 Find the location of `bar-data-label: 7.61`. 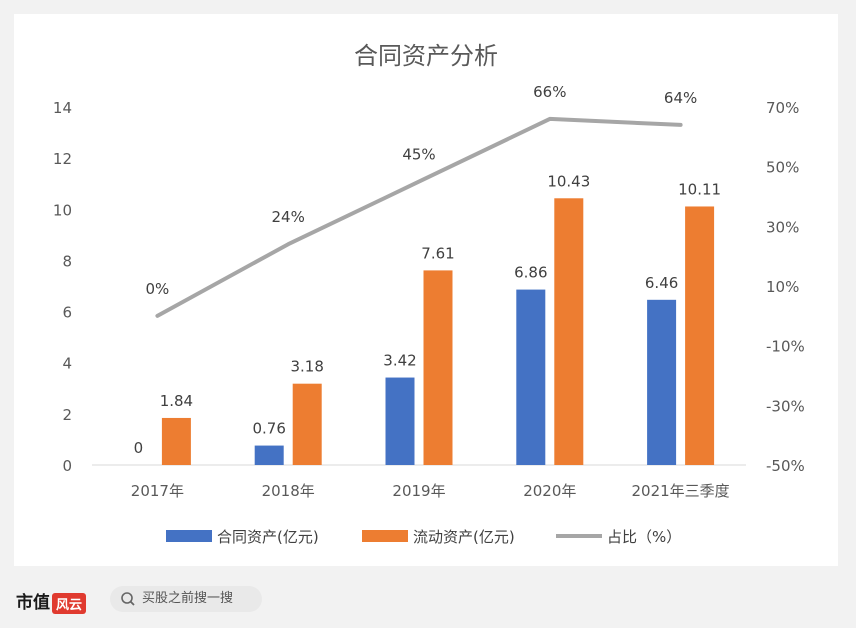

bar-data-label: 7.61 is located at coordinates (437, 253).